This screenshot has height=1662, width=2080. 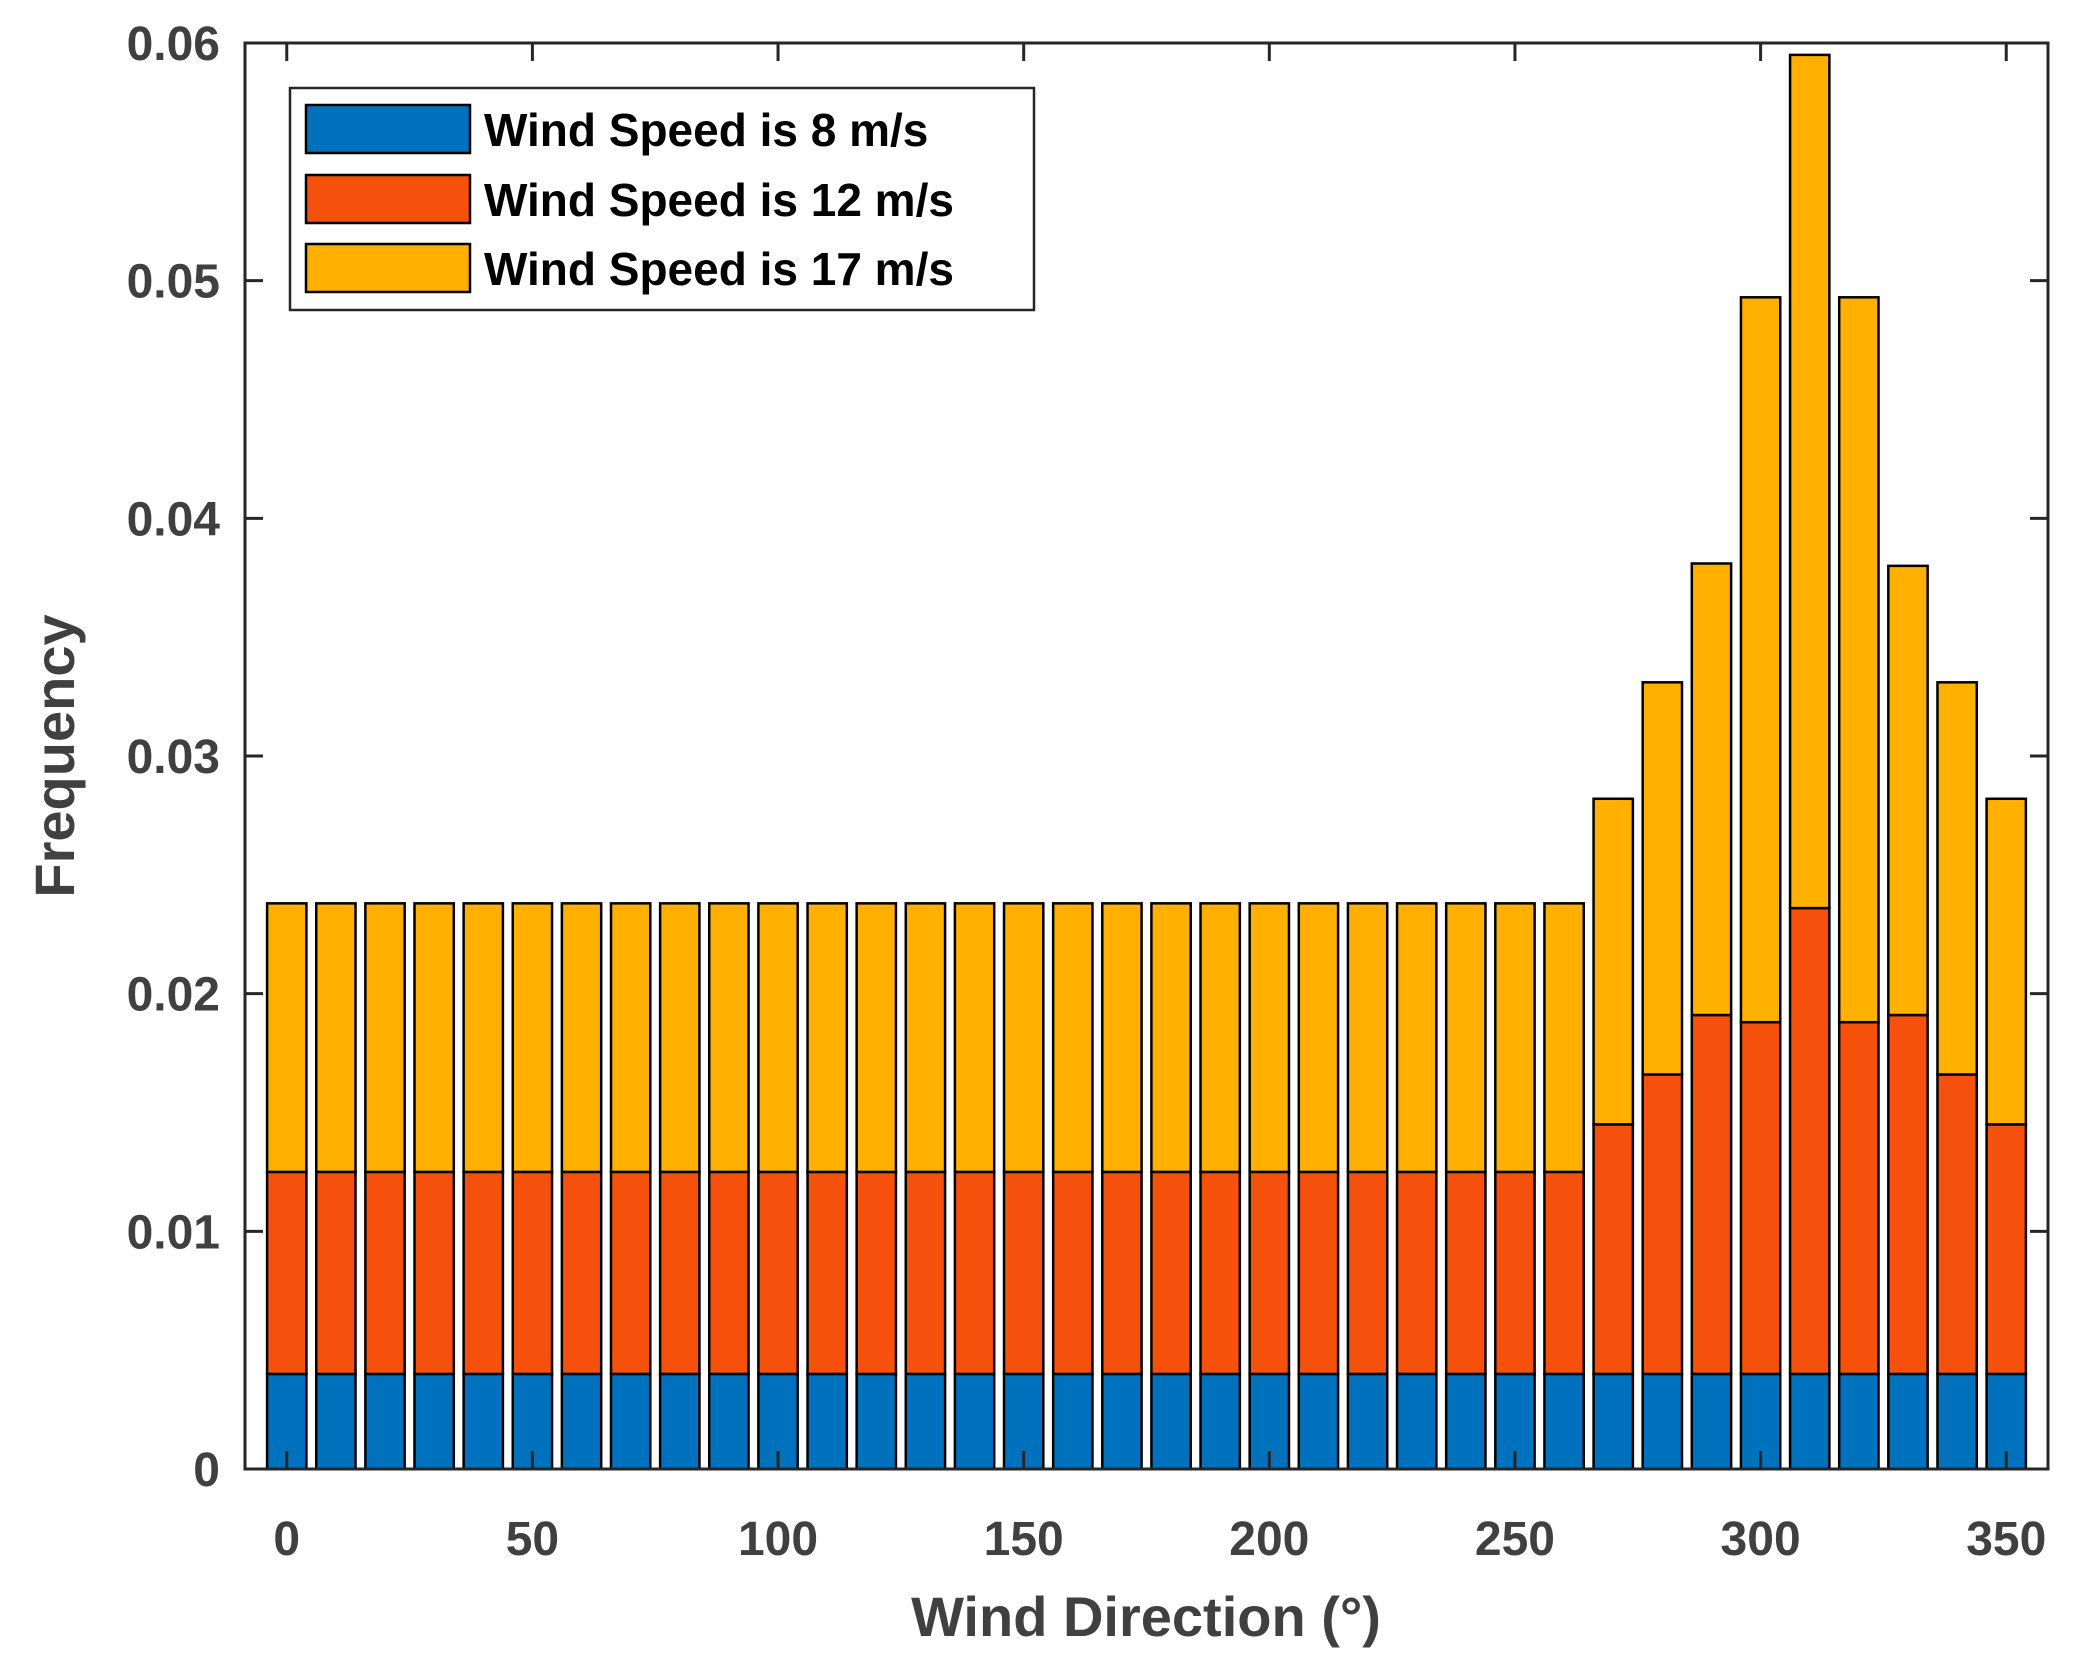 What do you see at coordinates (54, 755) in the screenshot?
I see `y-axis-title: Frequency` at bounding box center [54, 755].